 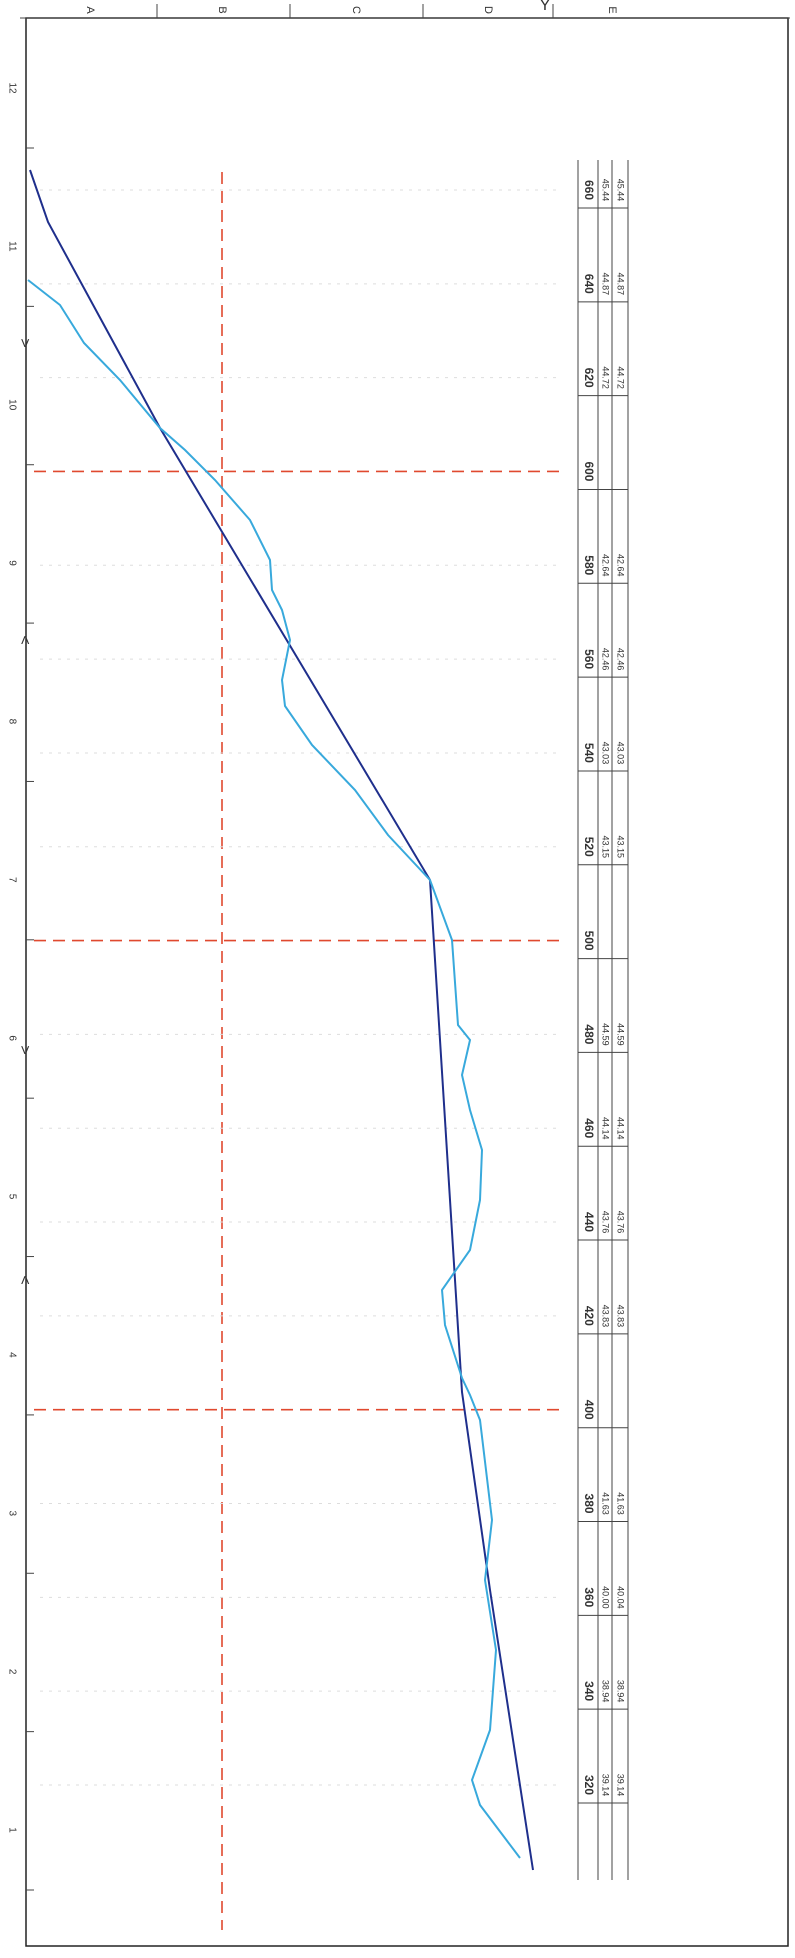 What do you see at coordinates (488, 10) in the screenshot?
I see `column-label: D` at bounding box center [488, 10].